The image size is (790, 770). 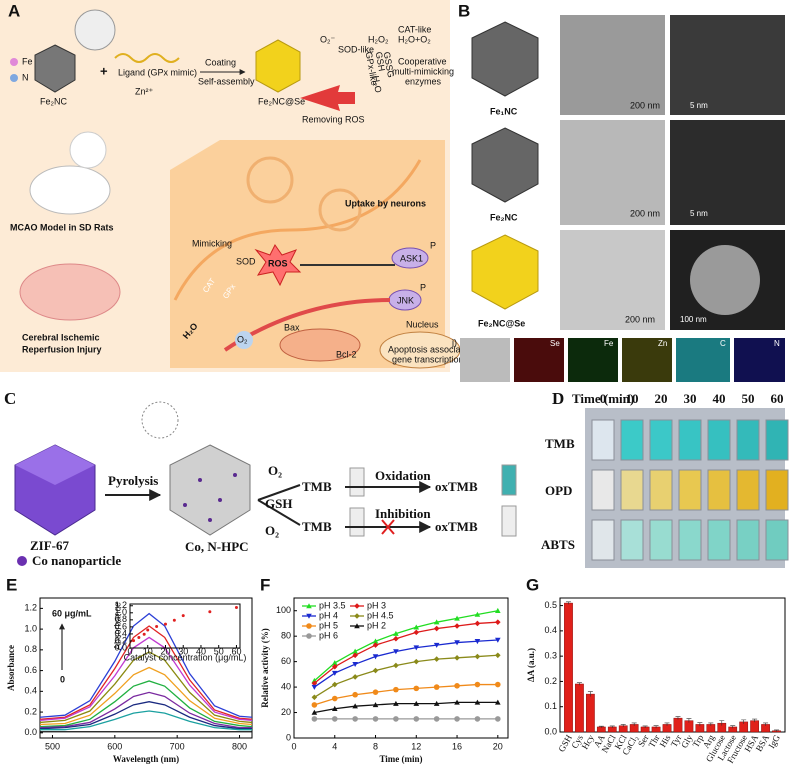 What do you see at coordinates (278, 265) in the screenshot?
I see `ros-burst` at bounding box center [278, 265].